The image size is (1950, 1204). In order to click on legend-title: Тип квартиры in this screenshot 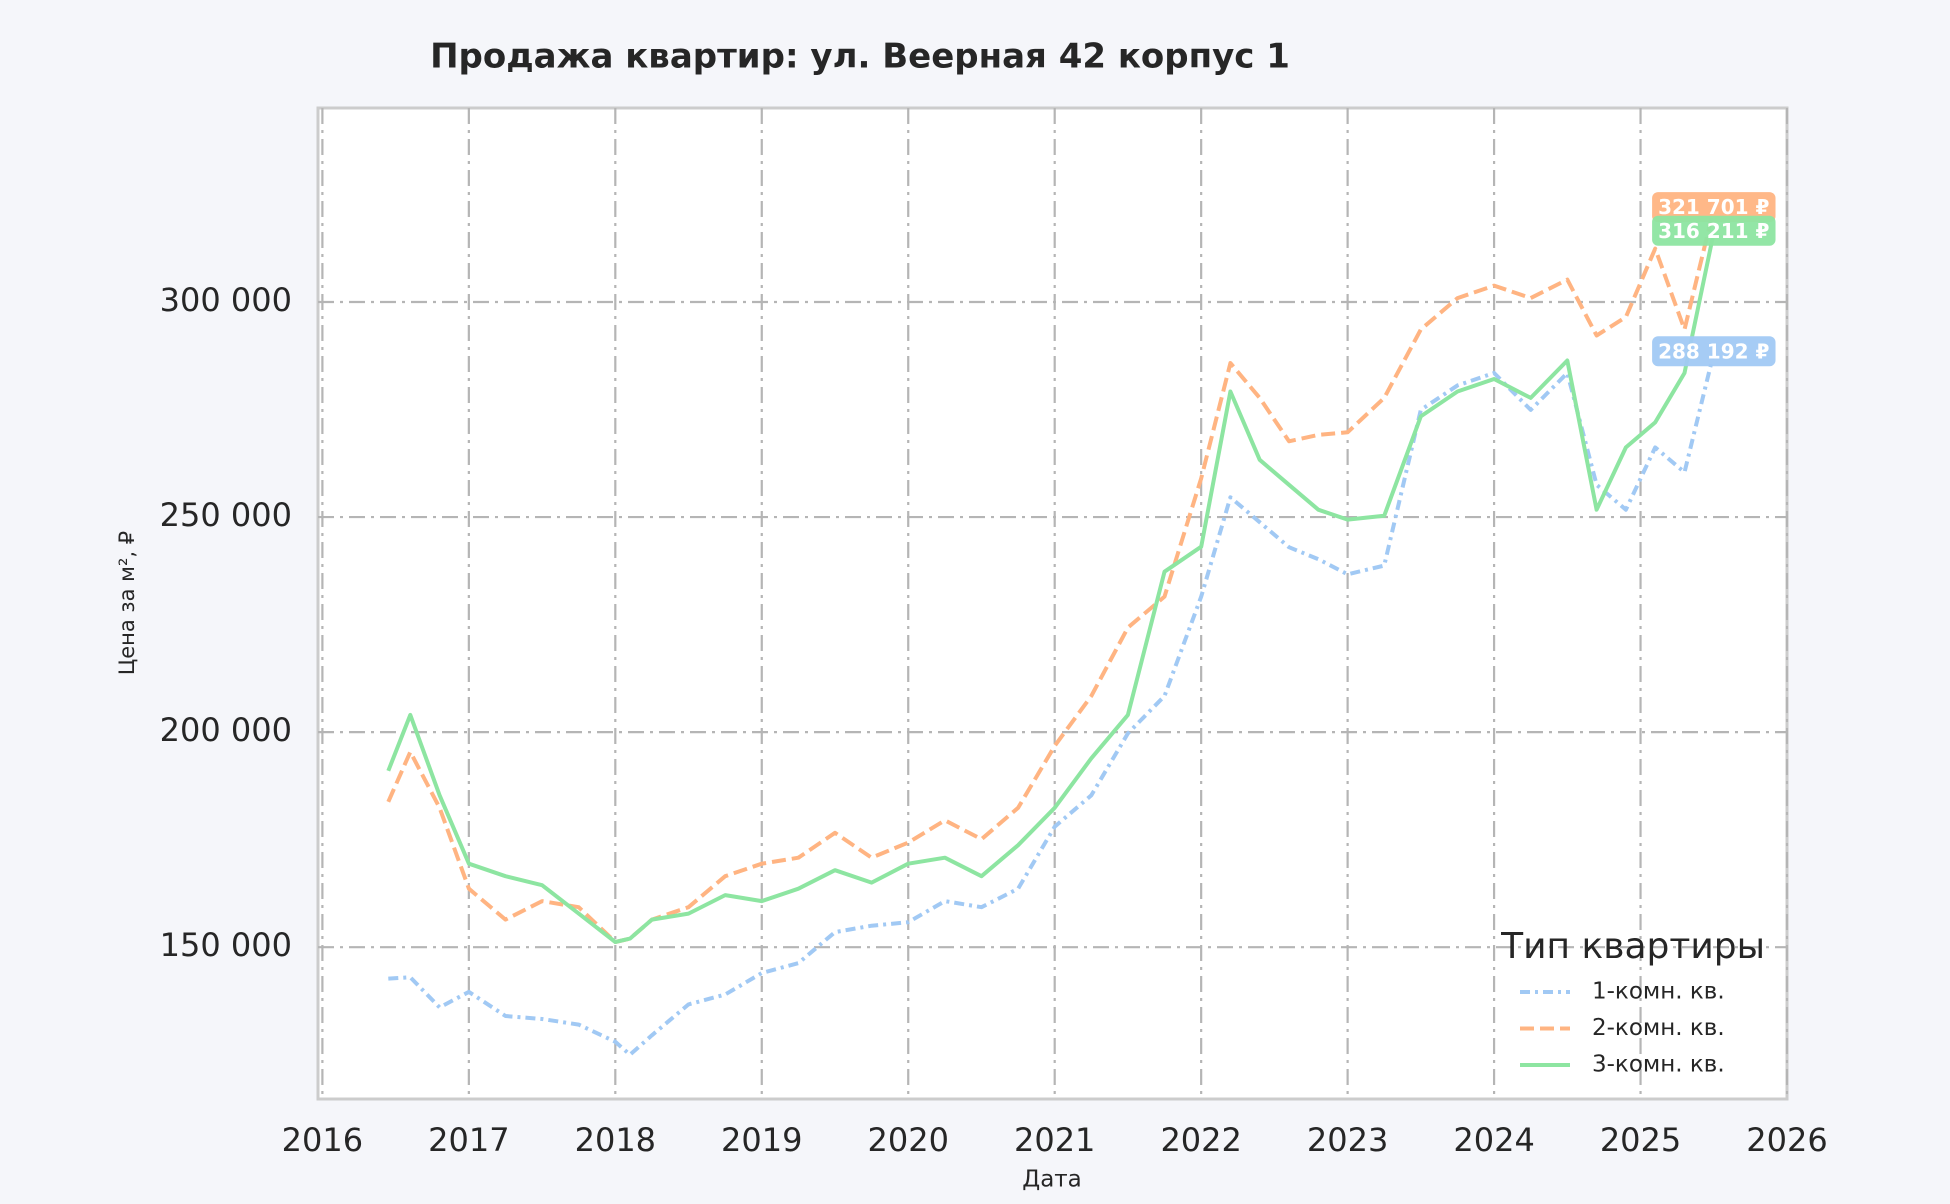, I will do `click(1632, 946)`.